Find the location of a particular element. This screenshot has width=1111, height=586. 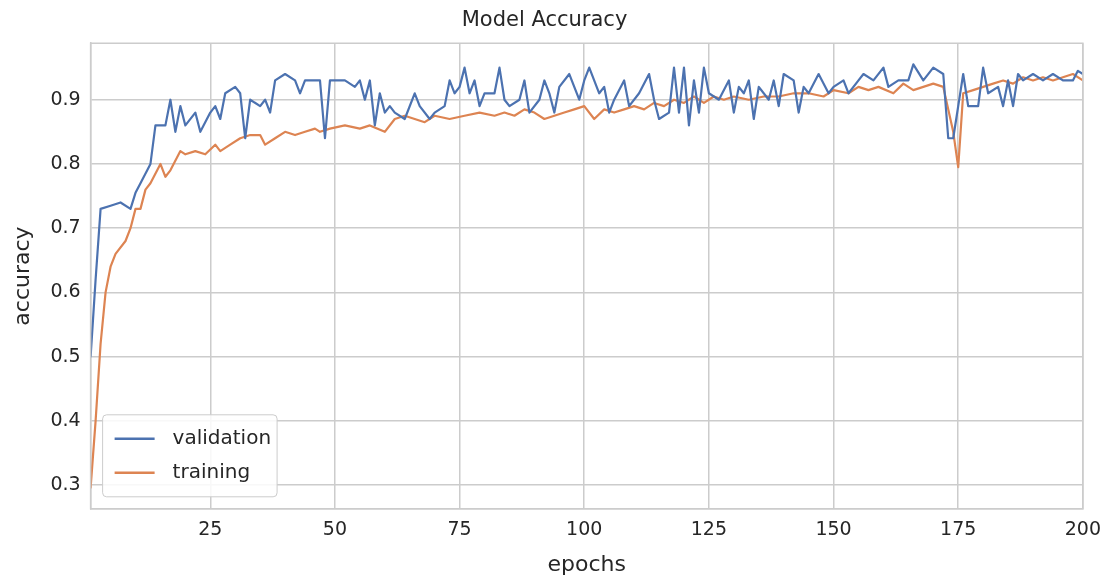

legend-label: training is located at coordinates (211, 471).